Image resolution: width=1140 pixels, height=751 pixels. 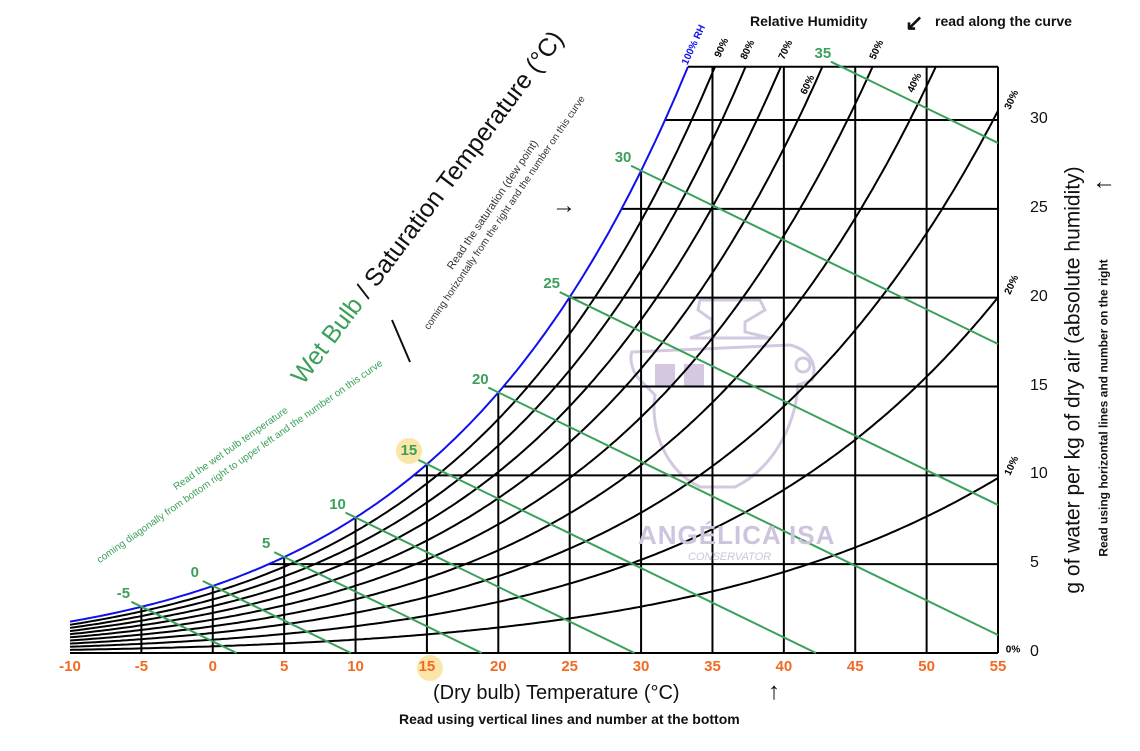 I want to click on x-tick-label: 55, so click(x=998, y=666).